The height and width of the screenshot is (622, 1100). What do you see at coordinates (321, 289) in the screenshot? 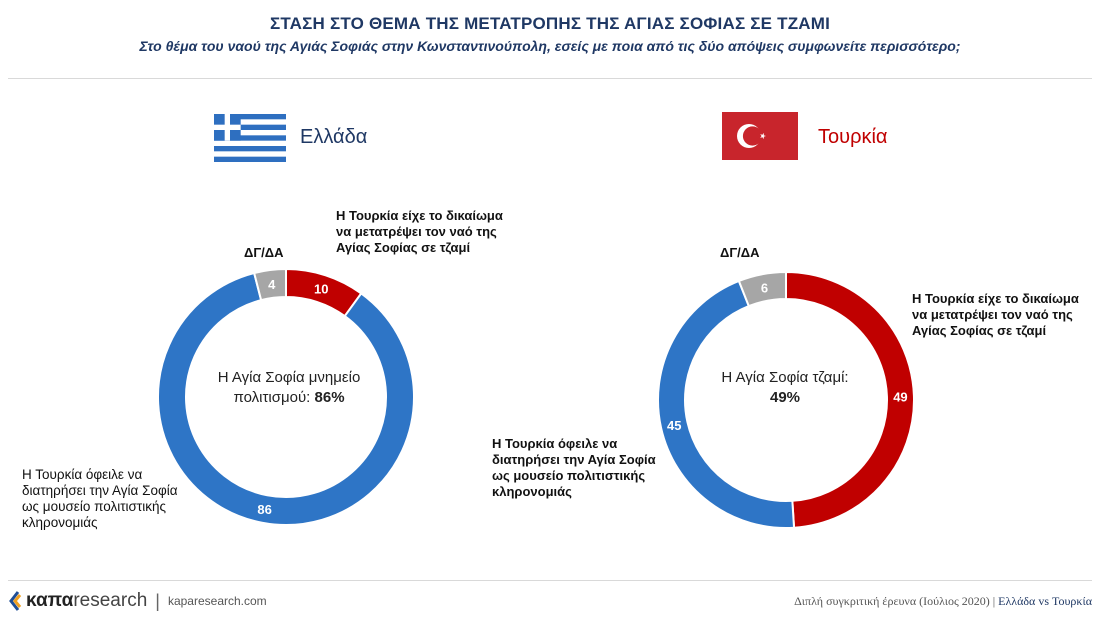
I see `data-label-red: 10` at bounding box center [321, 289].